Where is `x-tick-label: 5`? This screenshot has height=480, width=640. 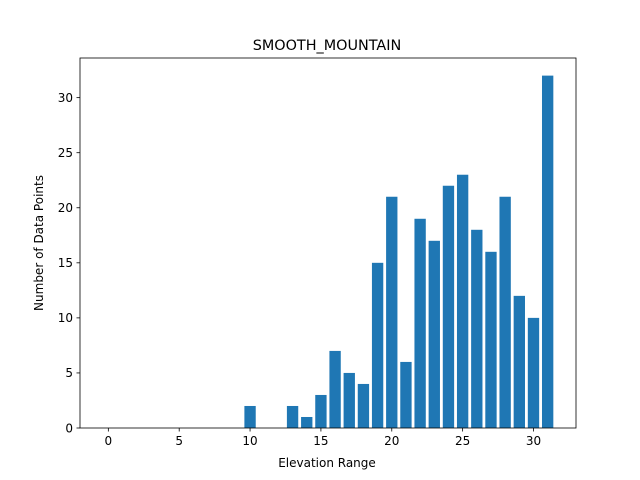 x-tick-label: 5 is located at coordinates (179, 441).